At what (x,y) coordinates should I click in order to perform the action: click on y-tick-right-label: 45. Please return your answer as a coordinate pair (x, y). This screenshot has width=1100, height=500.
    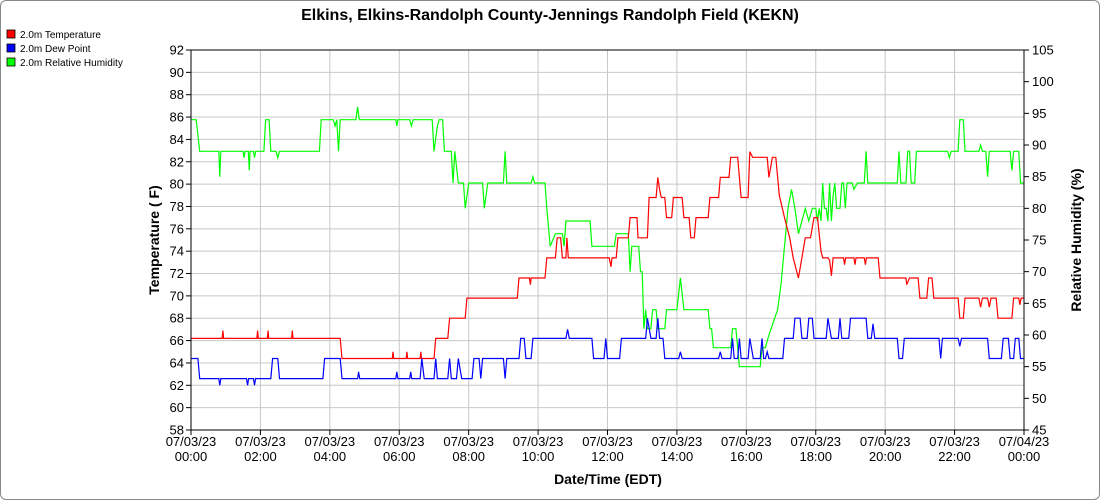
    Looking at the image, I should click on (1039, 430).